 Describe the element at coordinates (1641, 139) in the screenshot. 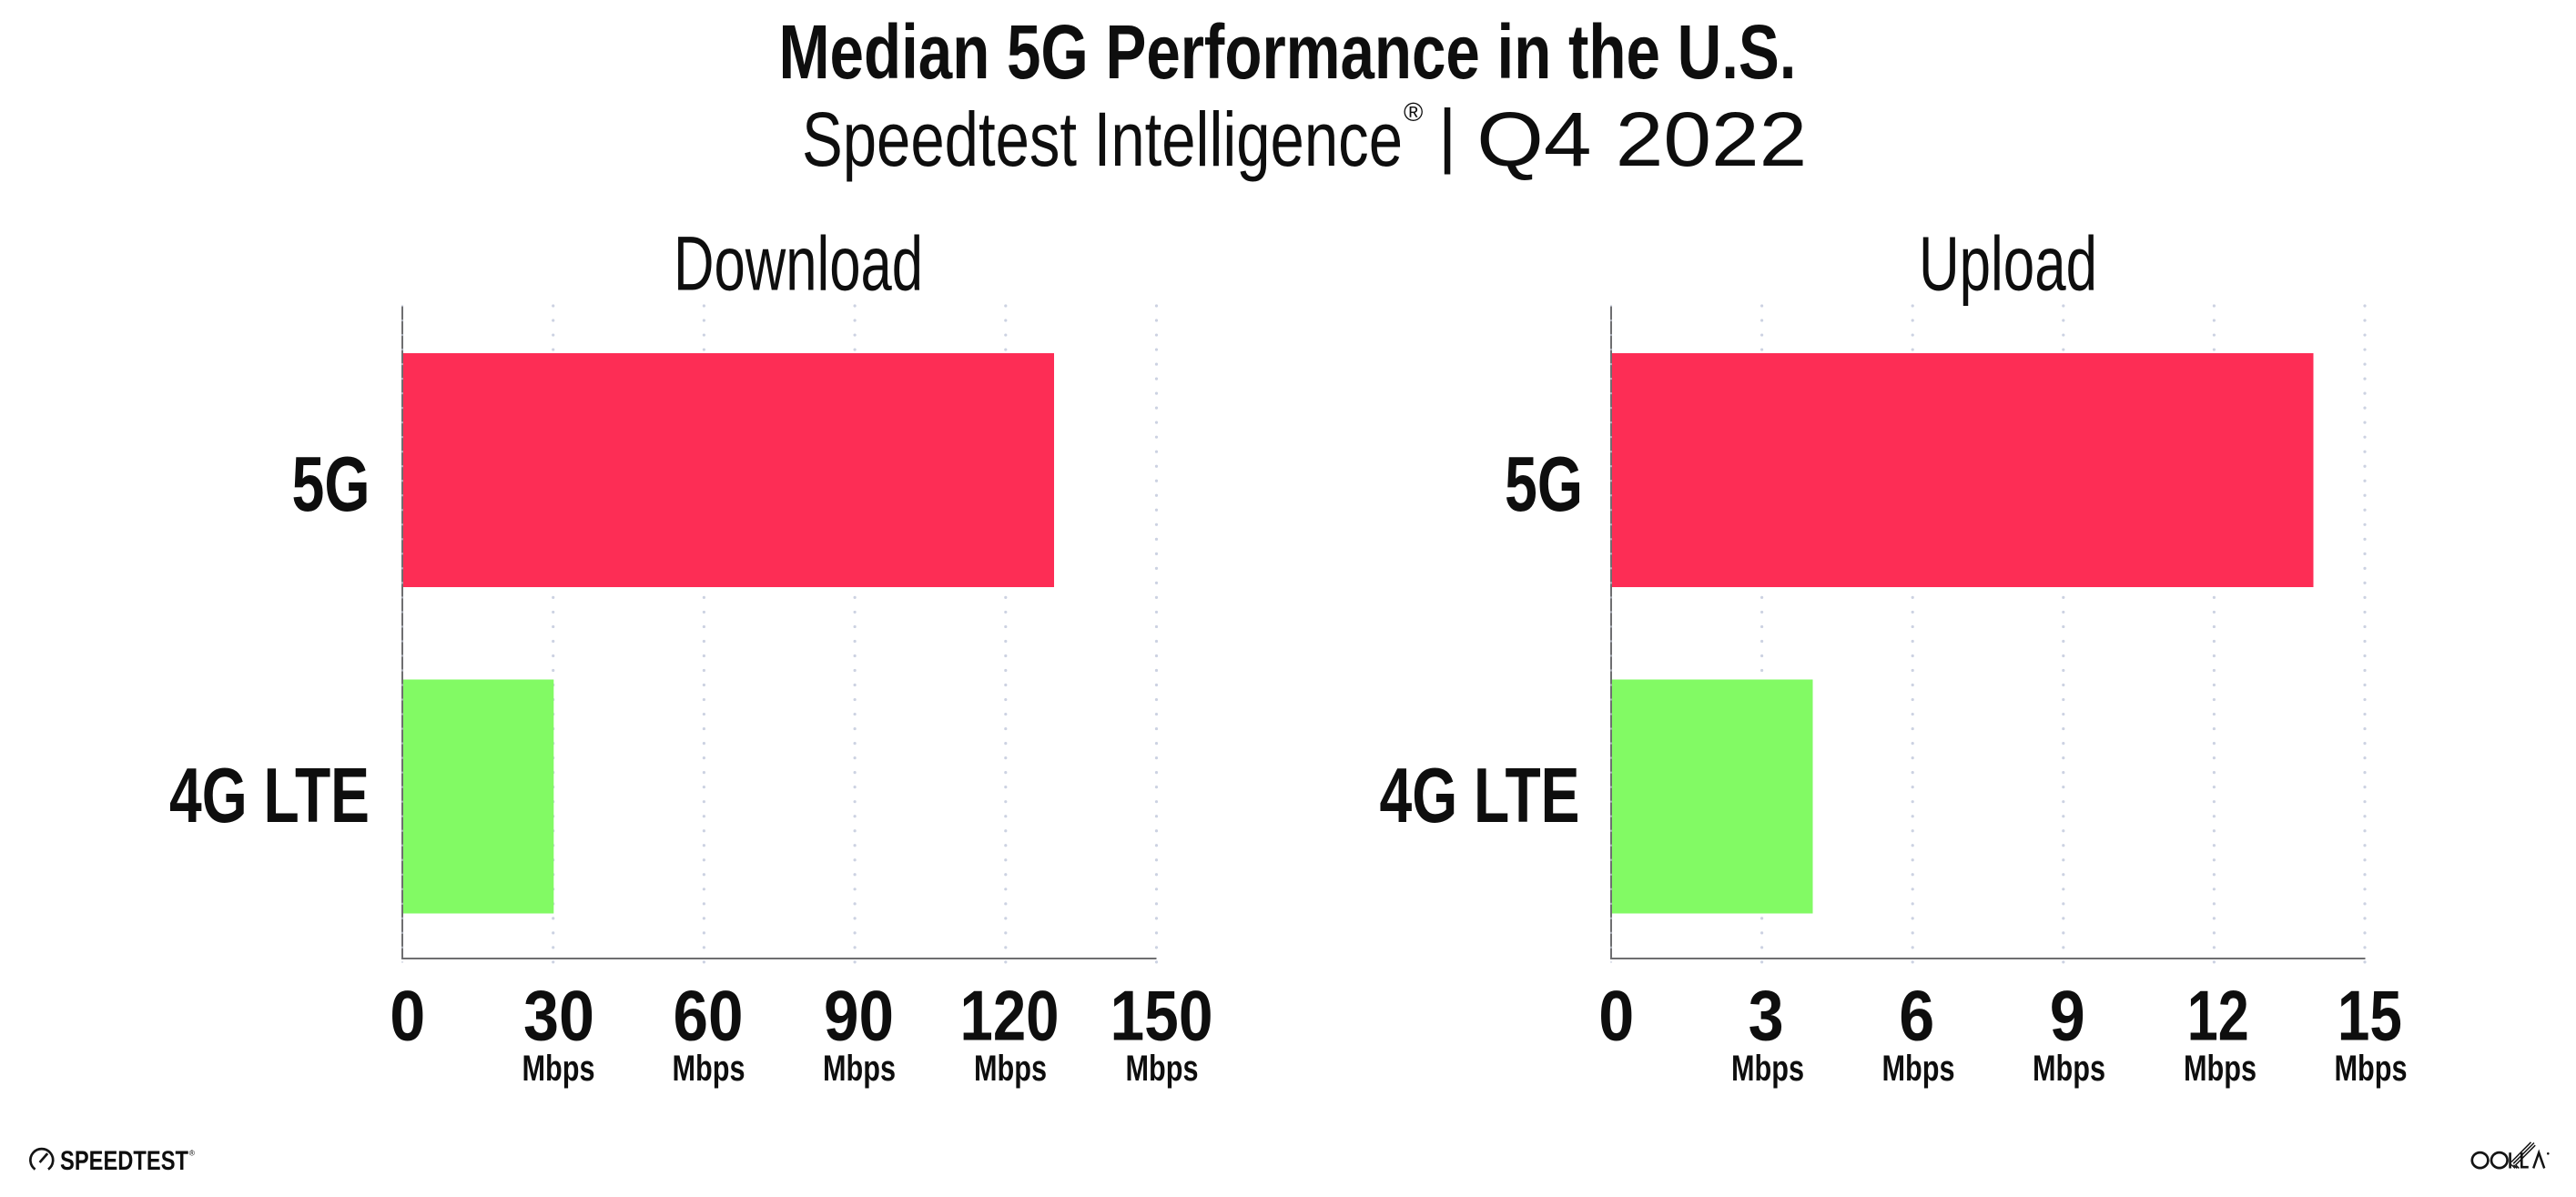

I see `svg-text: Q4 2022` at that location.